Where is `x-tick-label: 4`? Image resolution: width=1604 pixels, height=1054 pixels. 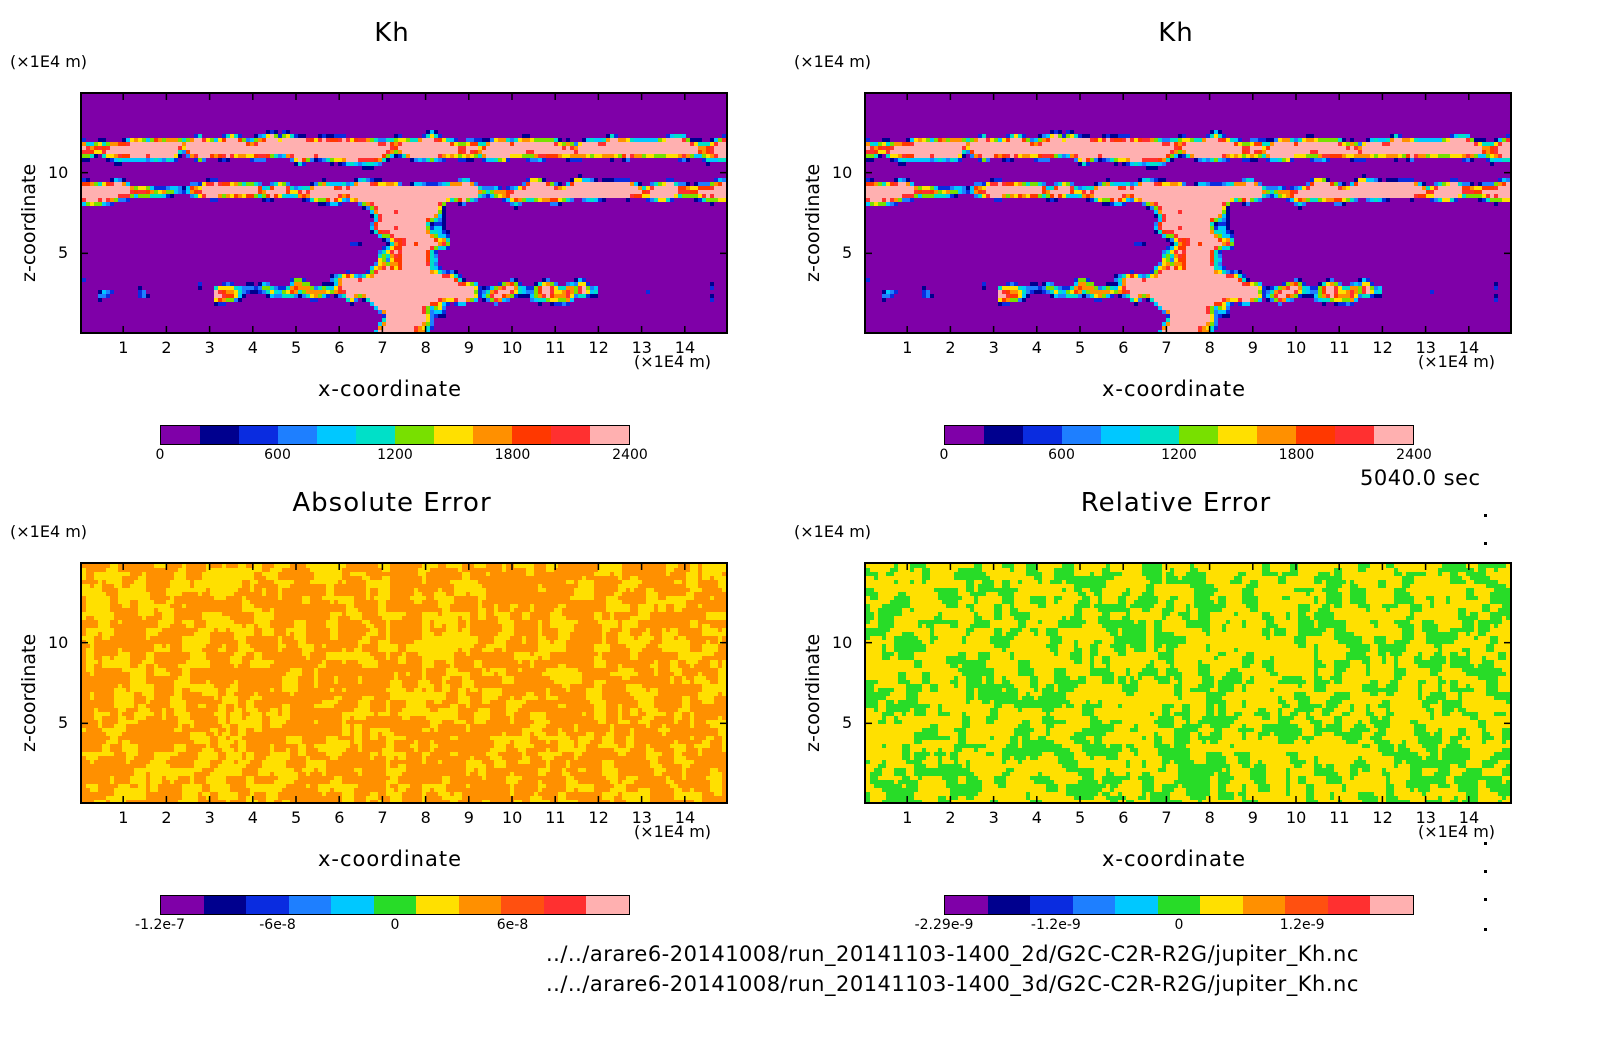 x-tick-label: 4 is located at coordinates (1037, 347).